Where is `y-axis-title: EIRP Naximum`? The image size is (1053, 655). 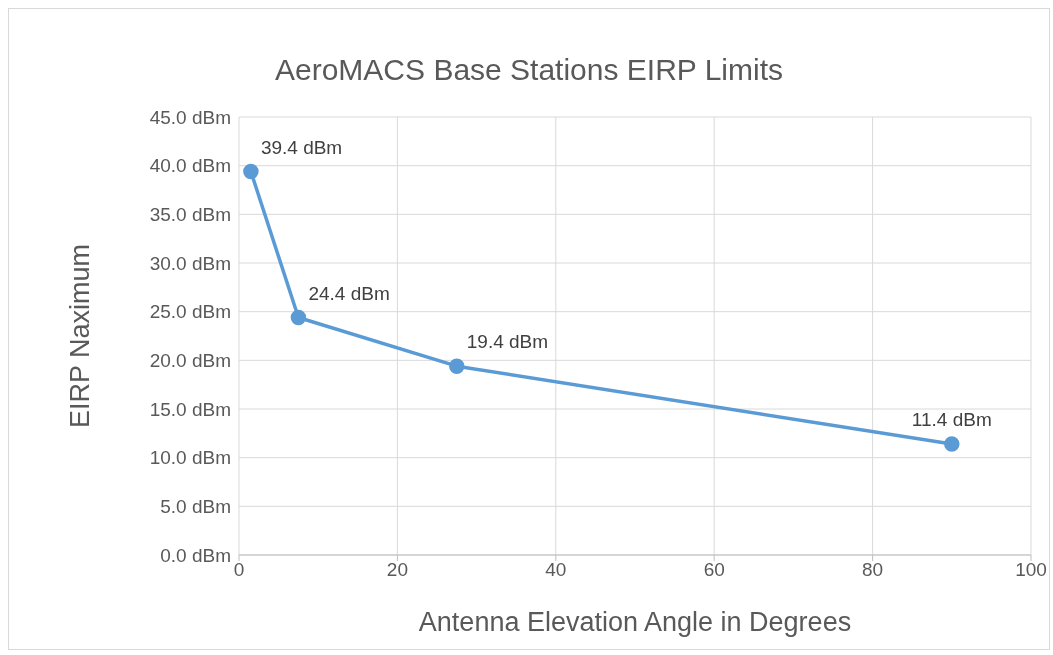
y-axis-title: EIRP Naximum is located at coordinates (79, 336).